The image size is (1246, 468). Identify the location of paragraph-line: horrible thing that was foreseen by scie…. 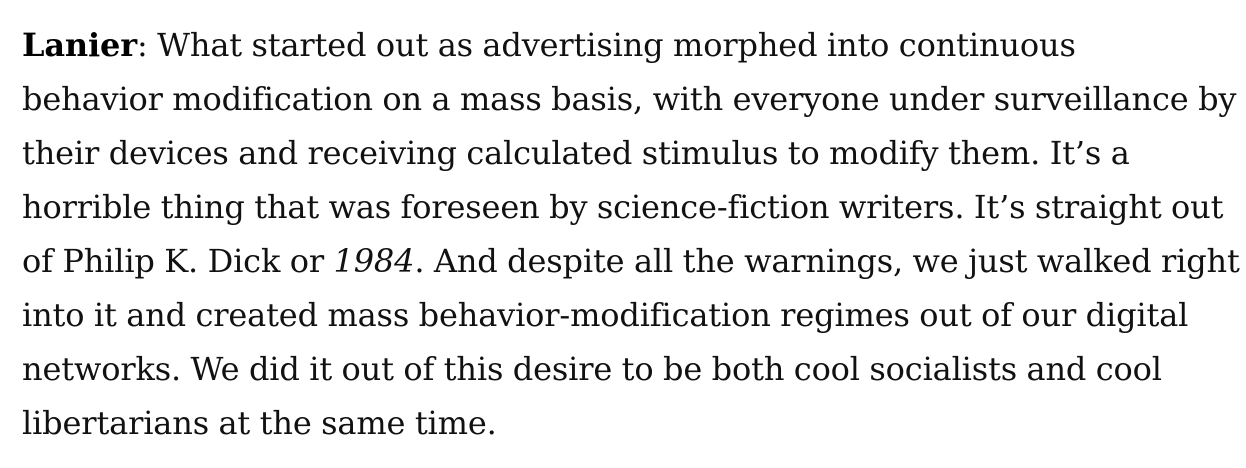
(623, 207).